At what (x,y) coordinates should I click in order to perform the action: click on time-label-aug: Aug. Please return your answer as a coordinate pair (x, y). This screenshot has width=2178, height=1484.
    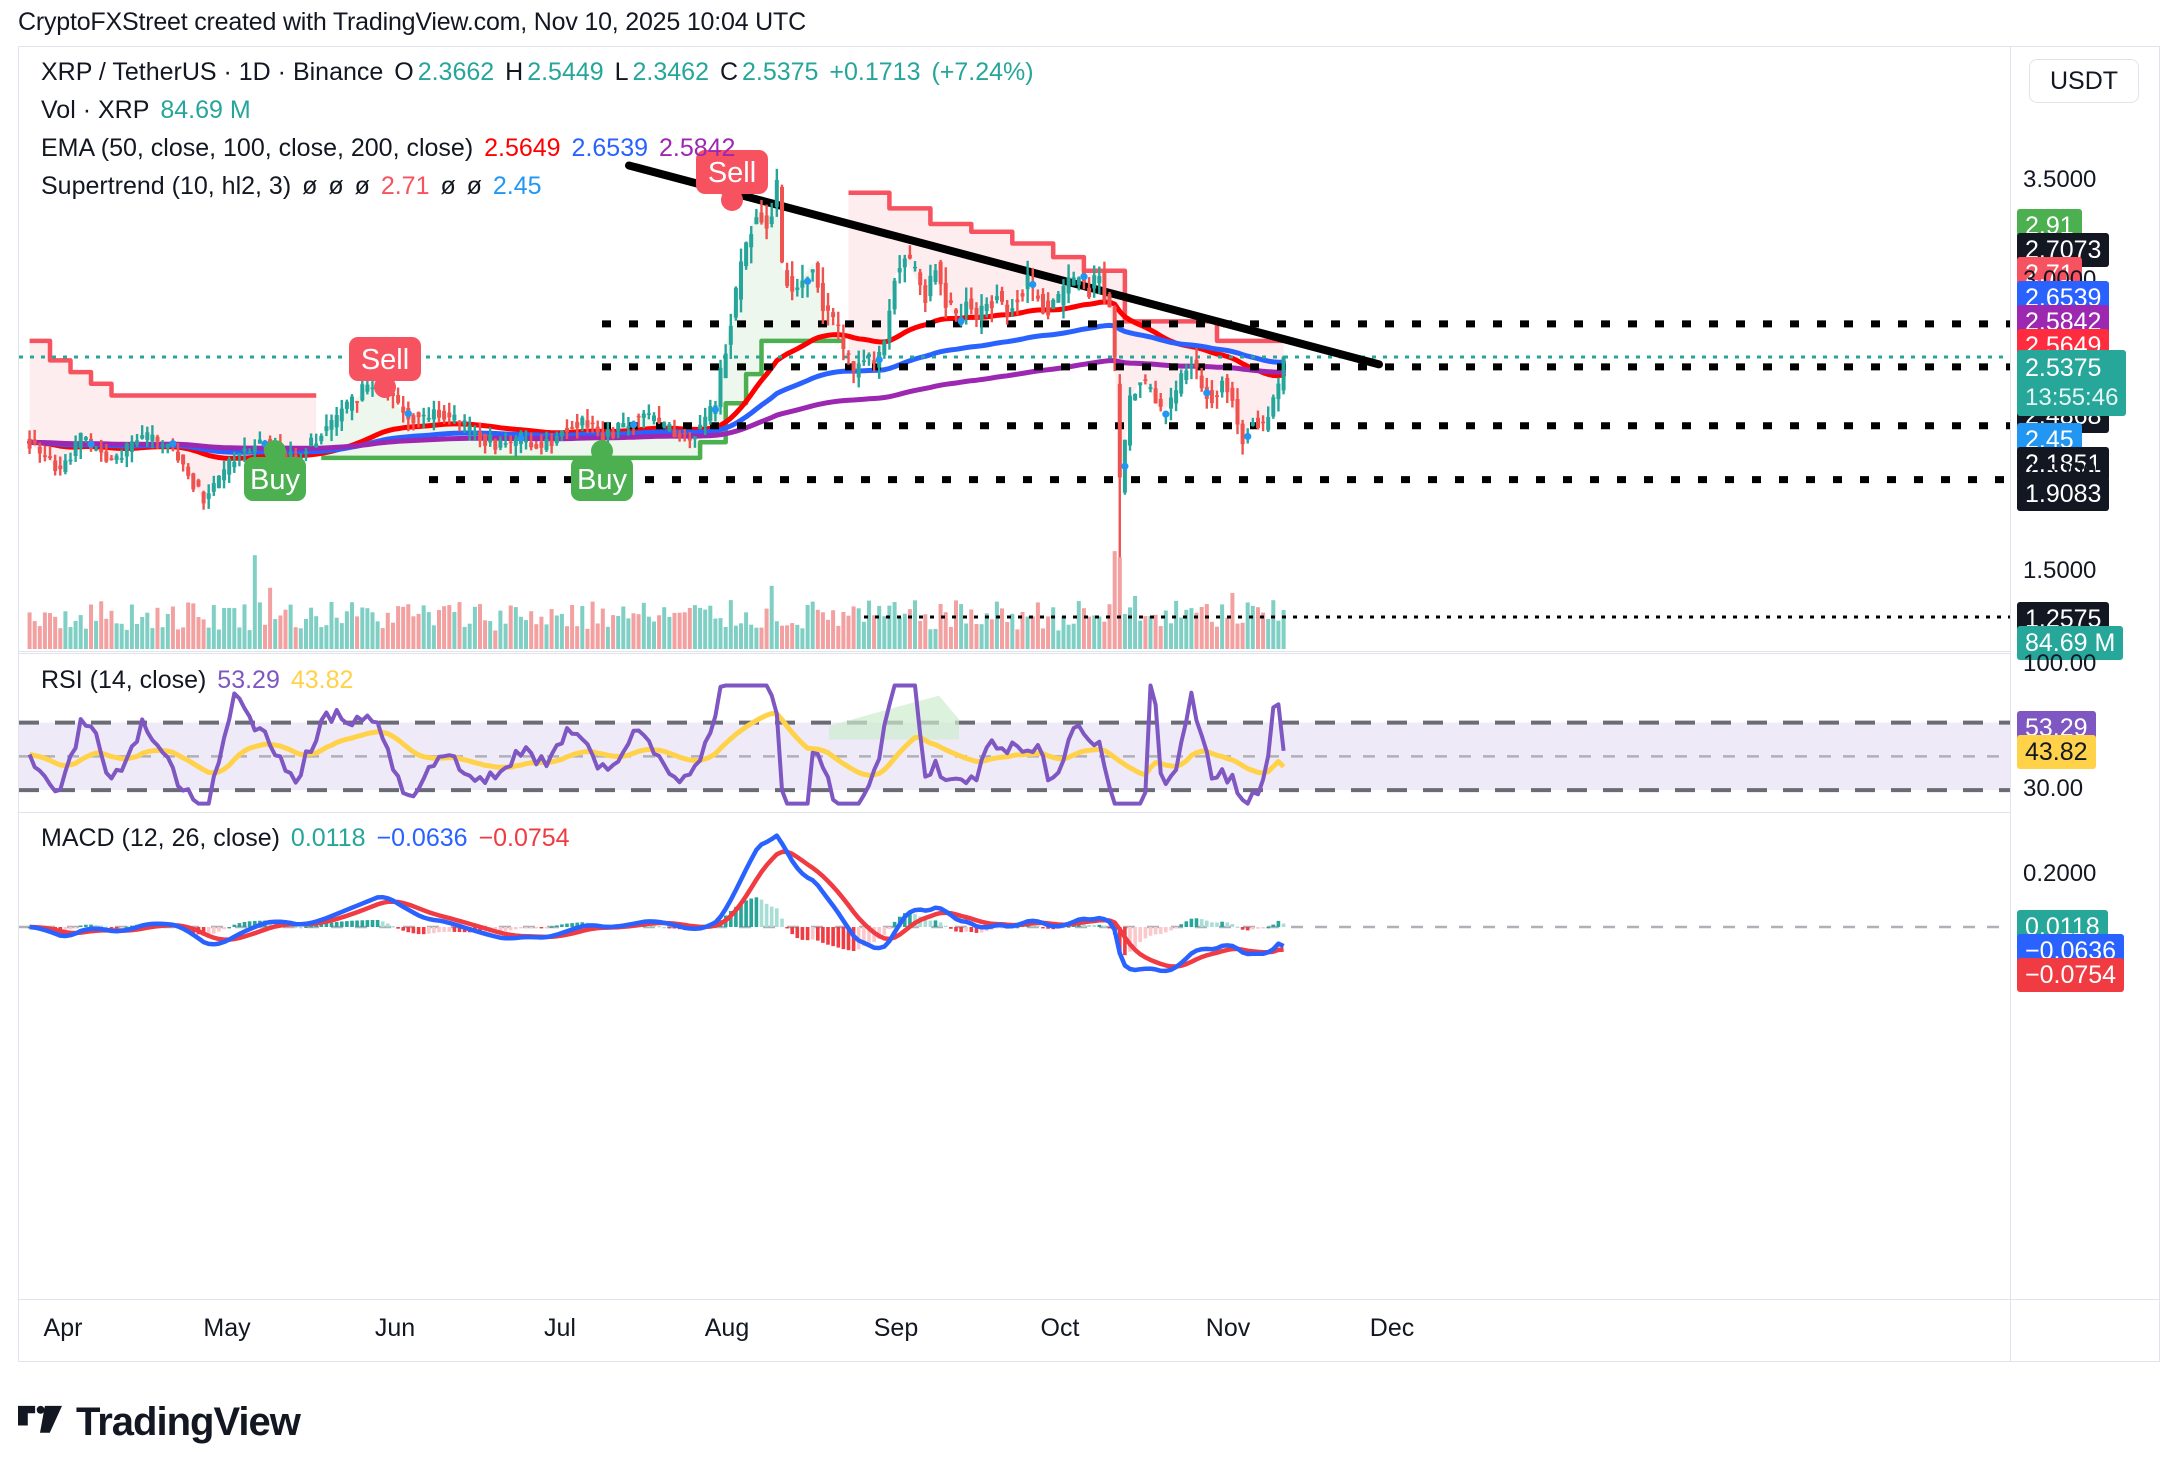
    Looking at the image, I should click on (727, 1328).